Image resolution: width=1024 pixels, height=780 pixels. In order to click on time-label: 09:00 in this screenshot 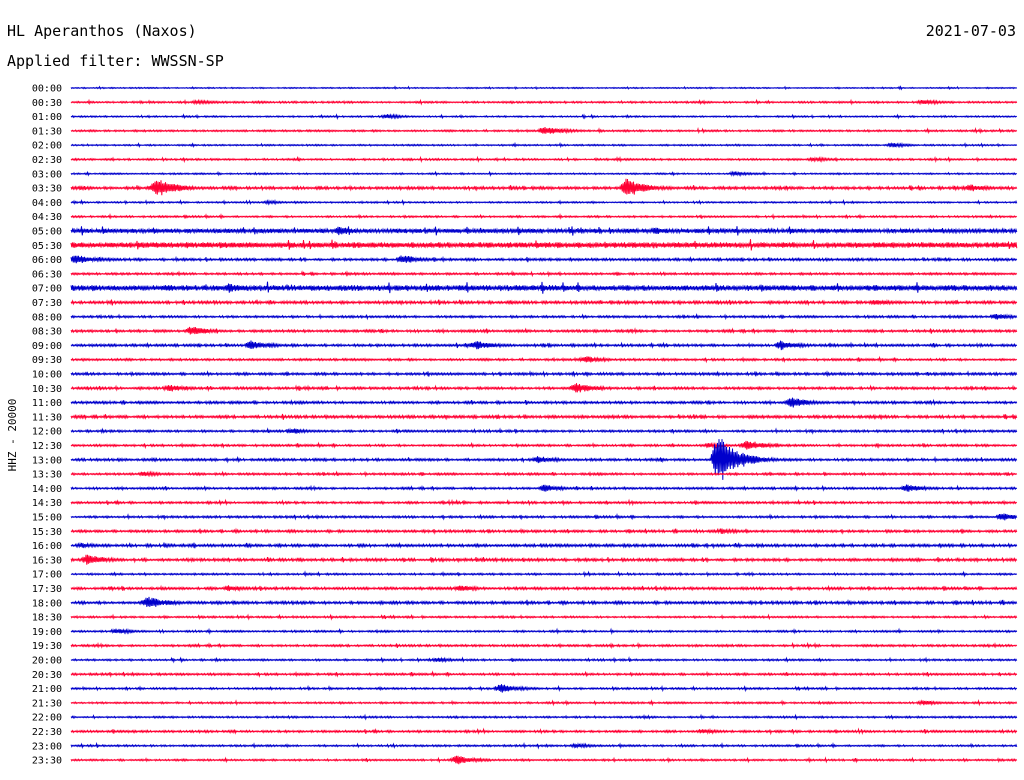, I will do `click(47, 346)`.